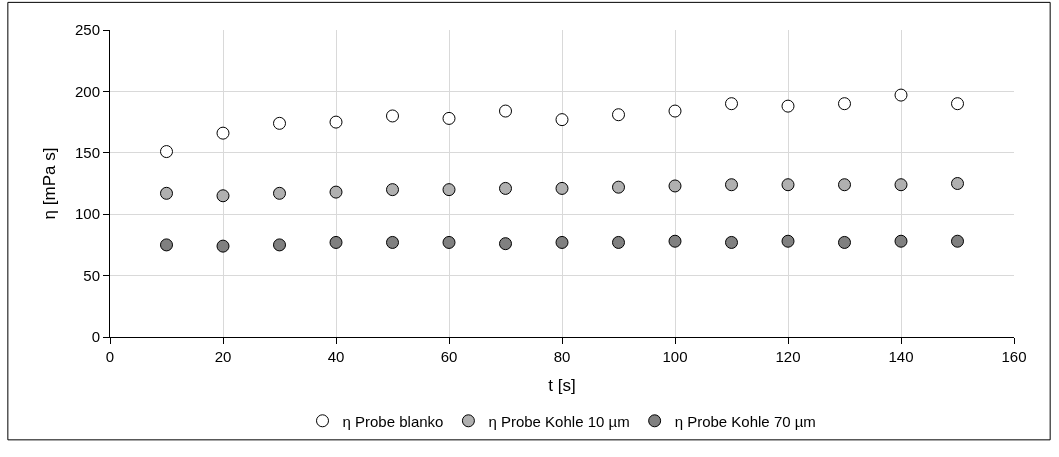 This screenshot has width=1059, height=457. What do you see at coordinates (562, 386) in the screenshot?
I see `x-axis-title: t [s]` at bounding box center [562, 386].